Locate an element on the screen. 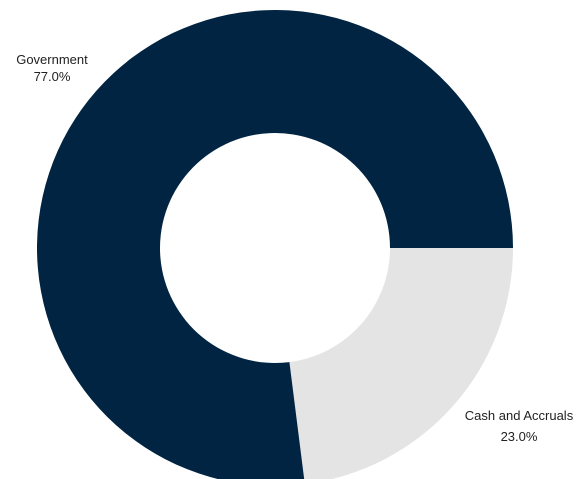 The width and height of the screenshot is (586, 479). slice-label-government: Government is located at coordinates (52, 59).